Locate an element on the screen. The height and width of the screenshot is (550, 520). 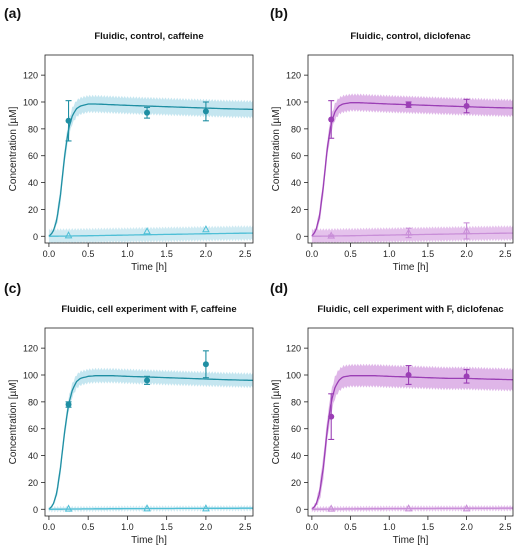
panel-label: (a) is located at coordinates (12, 13).